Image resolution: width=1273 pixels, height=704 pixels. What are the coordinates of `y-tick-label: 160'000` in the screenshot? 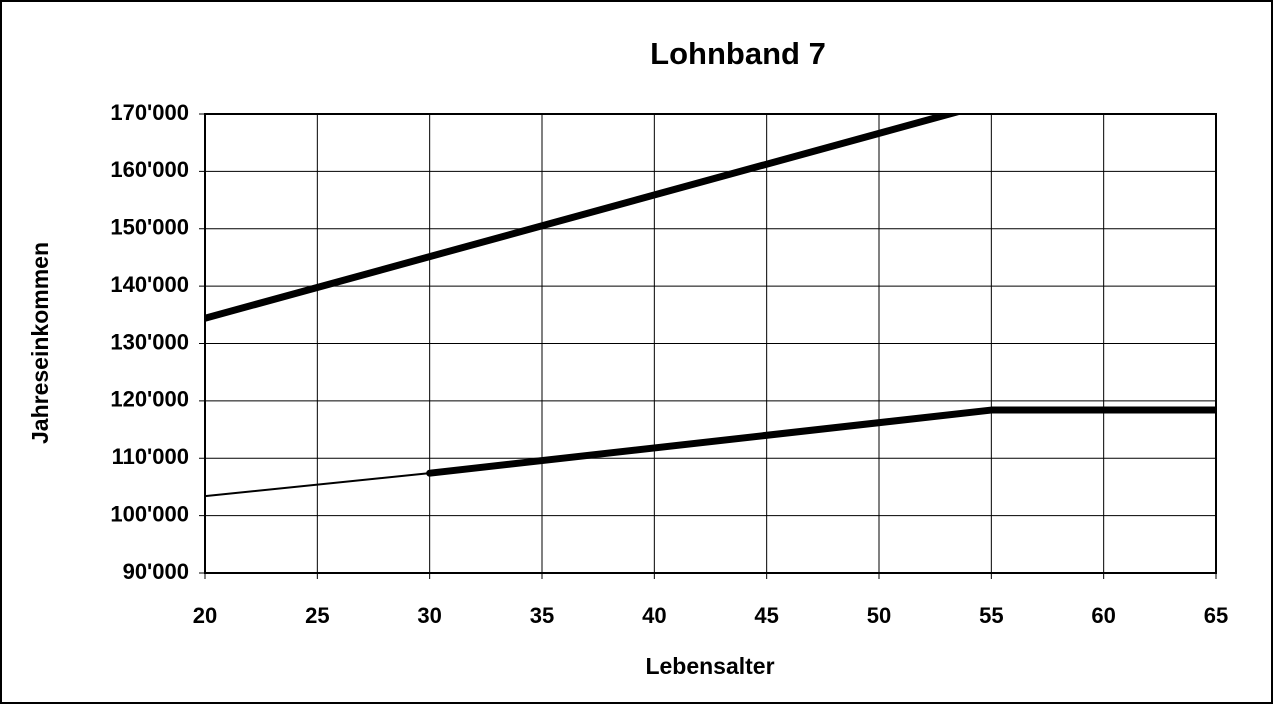 It's located at (149, 169).